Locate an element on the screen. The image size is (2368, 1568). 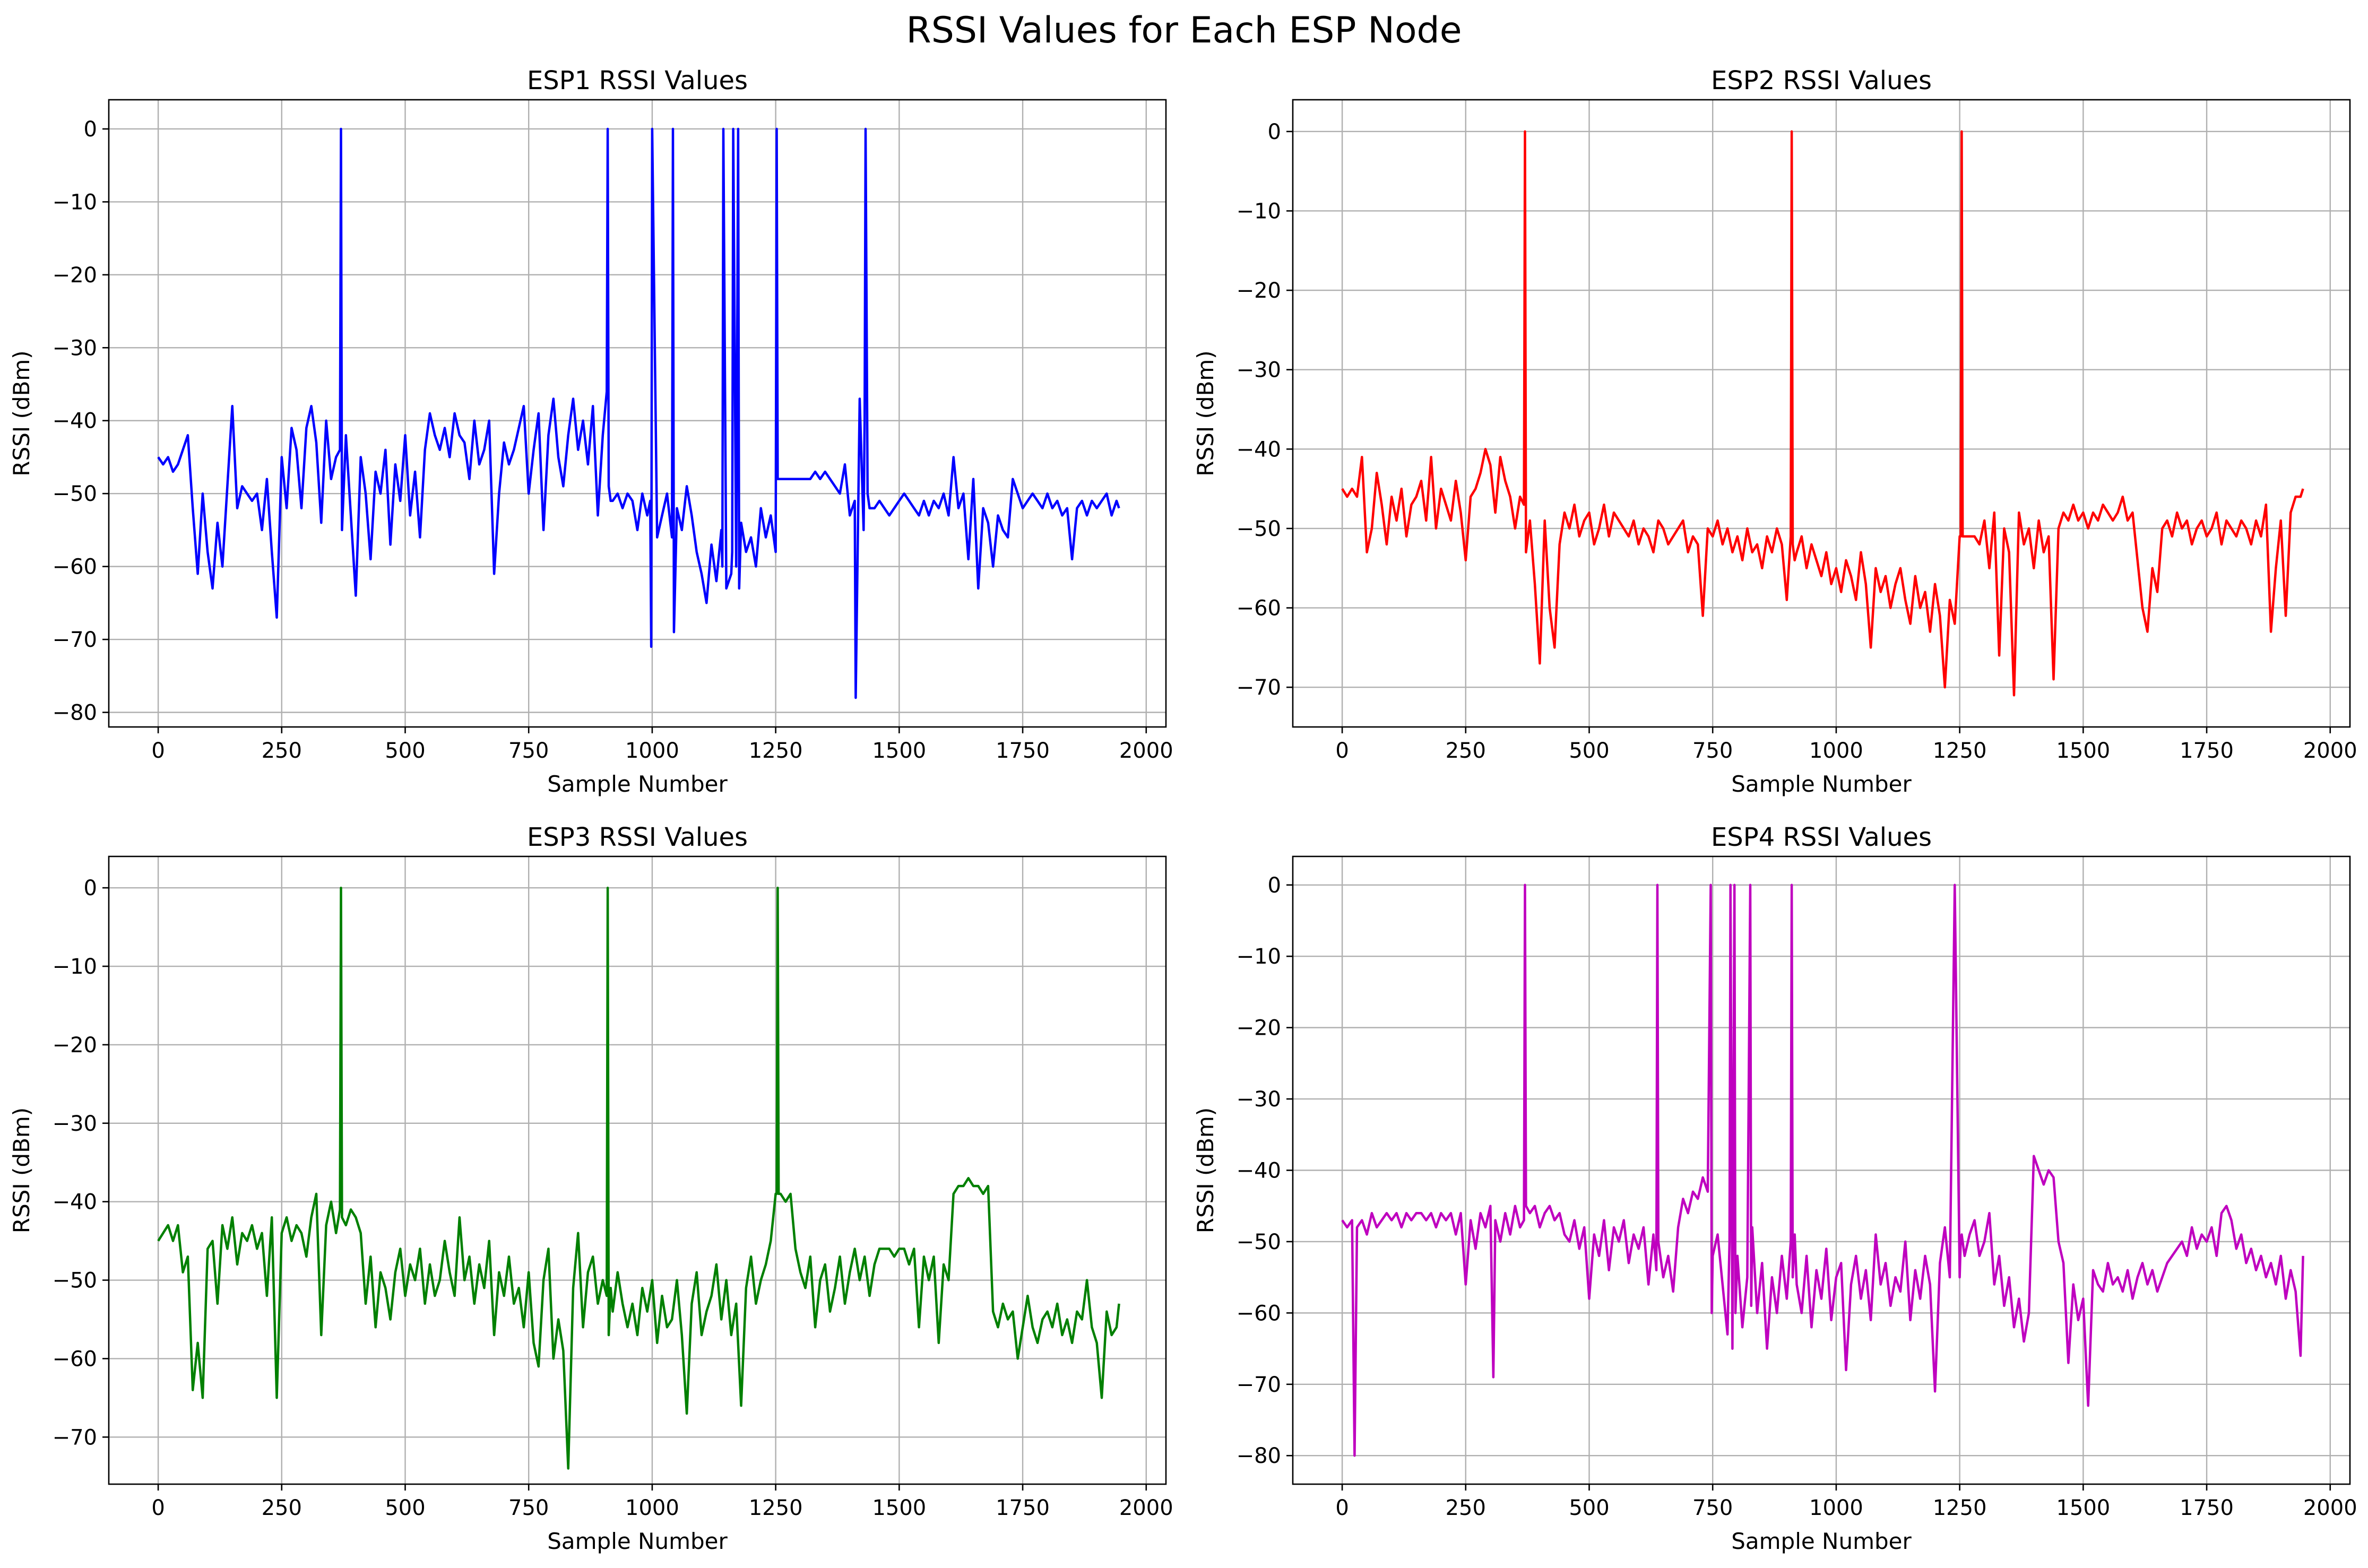
figure-title: RSSI Values for Each ESP Node is located at coordinates (1184, 30).